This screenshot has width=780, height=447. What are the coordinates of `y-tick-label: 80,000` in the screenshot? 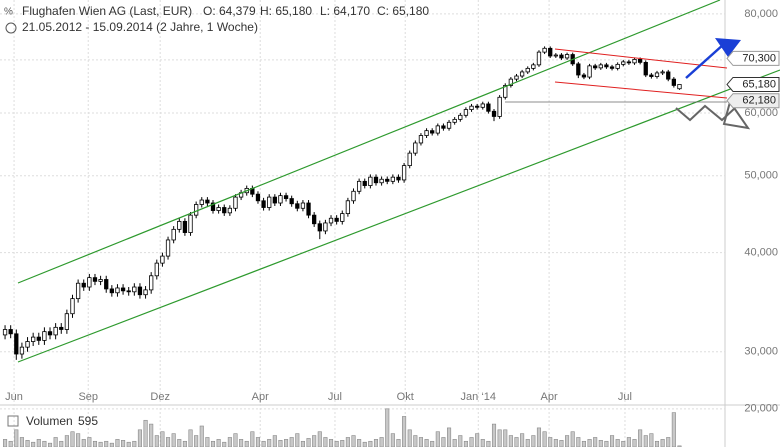 It's located at (761, 14).